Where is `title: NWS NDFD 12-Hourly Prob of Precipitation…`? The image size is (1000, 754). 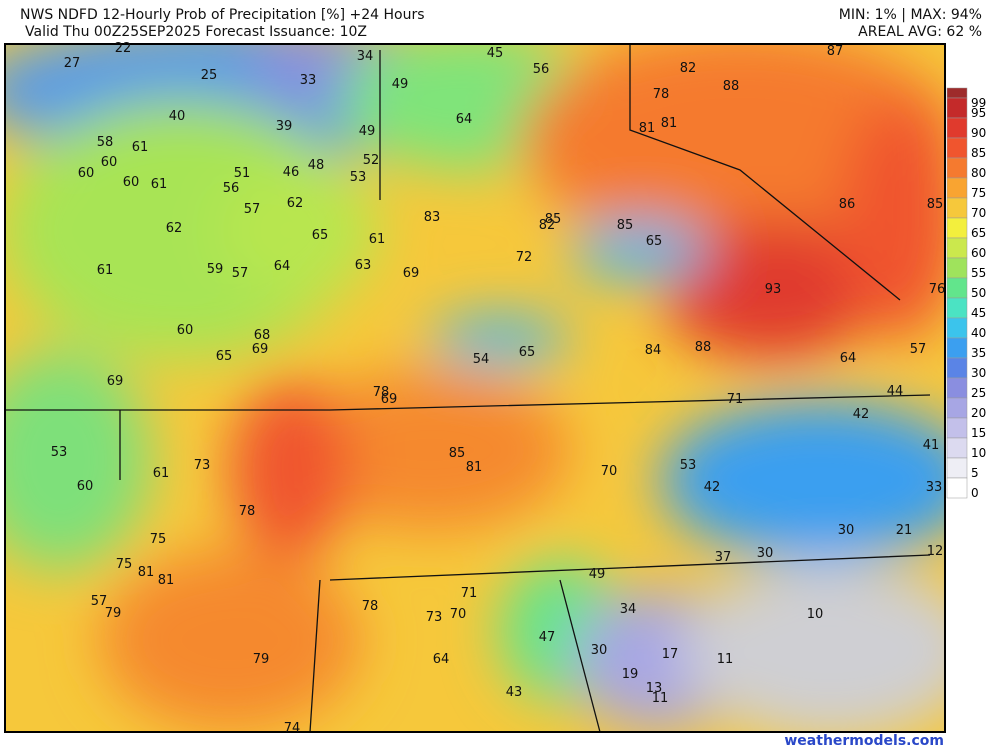 title: NWS NDFD 12-Hourly Prob of Precipitation… is located at coordinates (222, 15).